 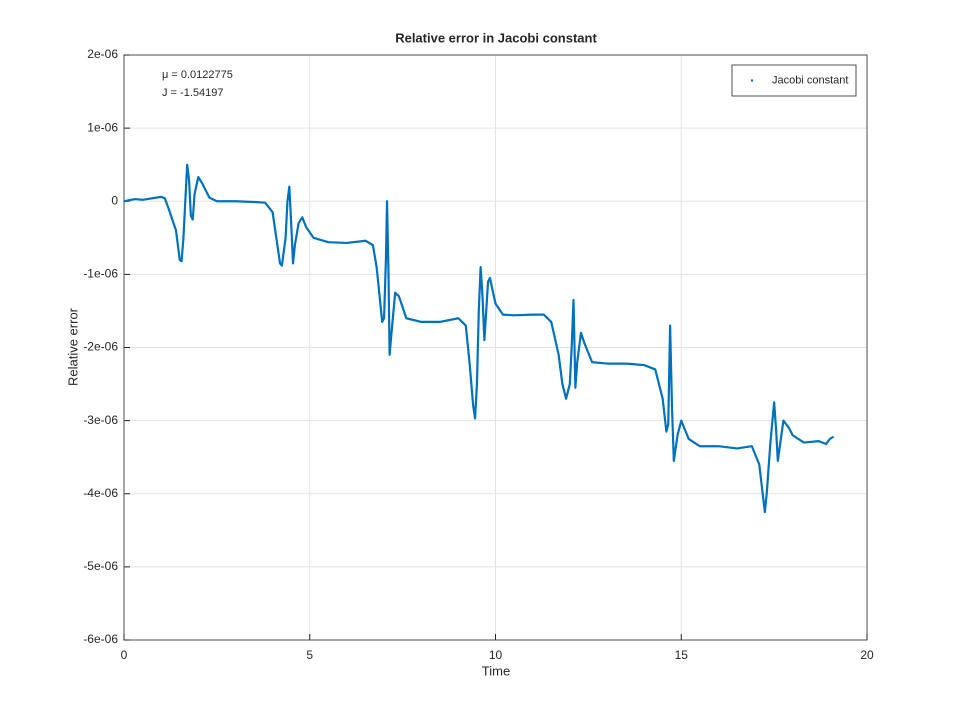 What do you see at coordinates (496, 655) in the screenshot?
I see `x-tick-label: 10` at bounding box center [496, 655].